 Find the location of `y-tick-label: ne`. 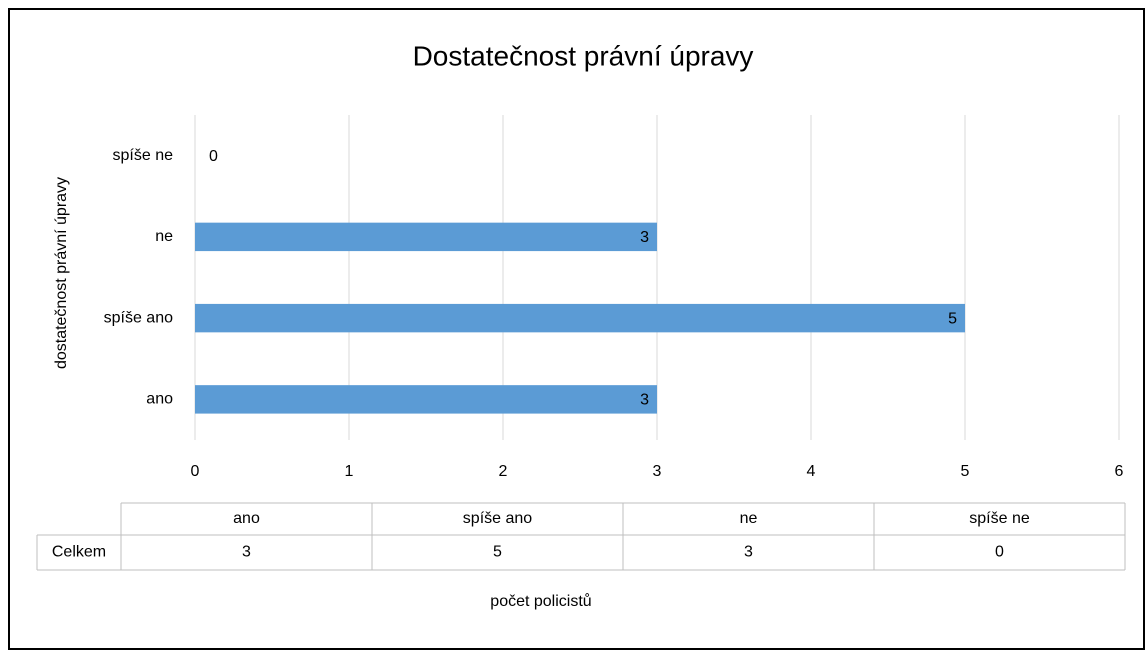

y-tick-label: ne is located at coordinates (164, 236).